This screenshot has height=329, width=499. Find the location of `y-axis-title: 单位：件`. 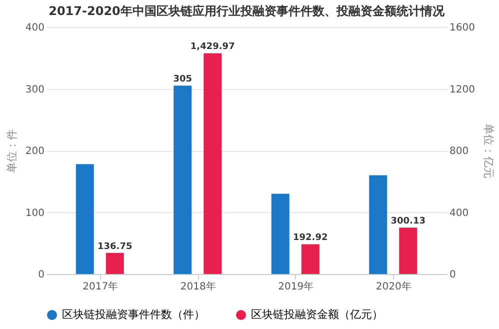

y-axis-title: 单位：件 is located at coordinates (11, 151).